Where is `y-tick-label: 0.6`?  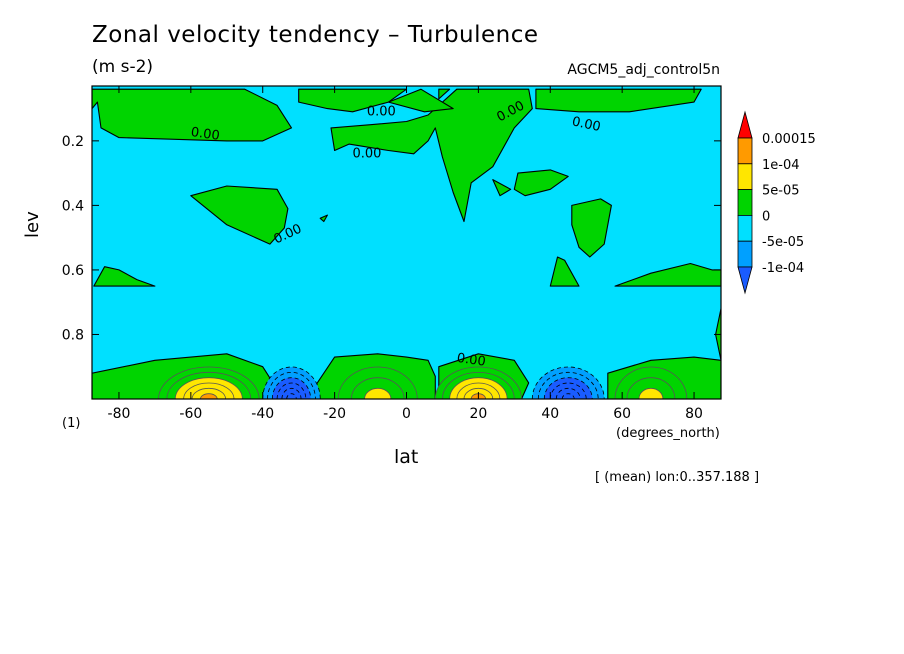 y-tick-label: 0.6 is located at coordinates (73, 271).